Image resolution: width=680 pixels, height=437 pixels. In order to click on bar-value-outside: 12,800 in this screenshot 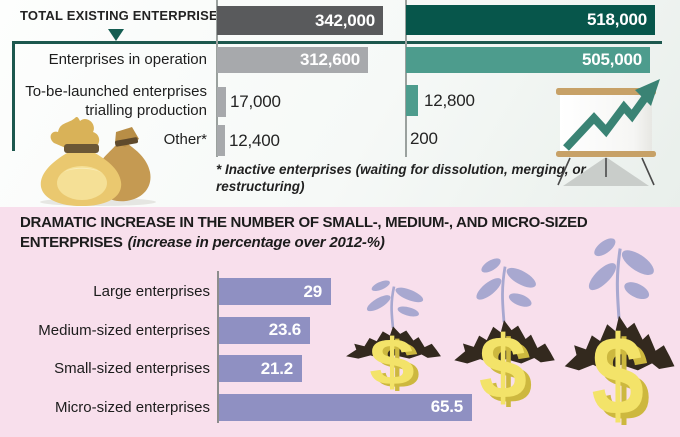, I will do `click(449, 100)`.